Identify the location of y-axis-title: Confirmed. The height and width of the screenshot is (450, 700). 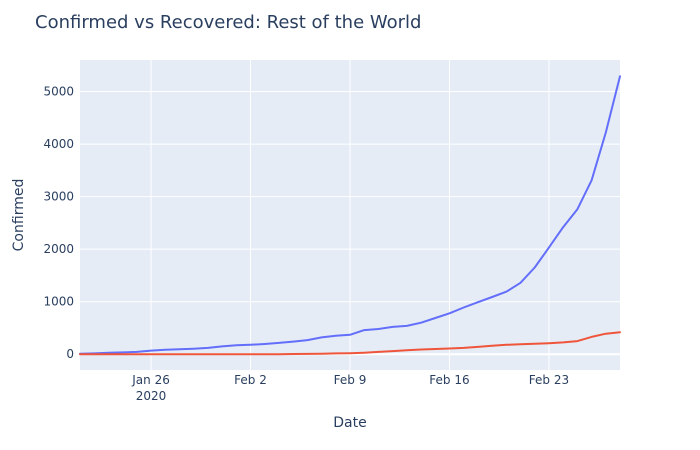
(19, 215).